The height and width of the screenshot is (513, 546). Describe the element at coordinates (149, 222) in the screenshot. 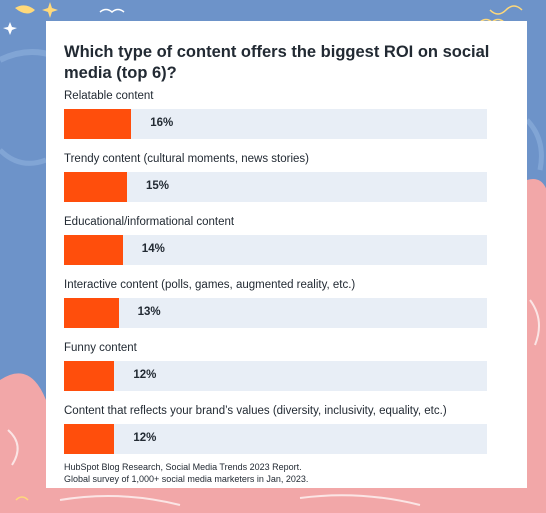

I see `category-label: Educational/informational content` at that location.